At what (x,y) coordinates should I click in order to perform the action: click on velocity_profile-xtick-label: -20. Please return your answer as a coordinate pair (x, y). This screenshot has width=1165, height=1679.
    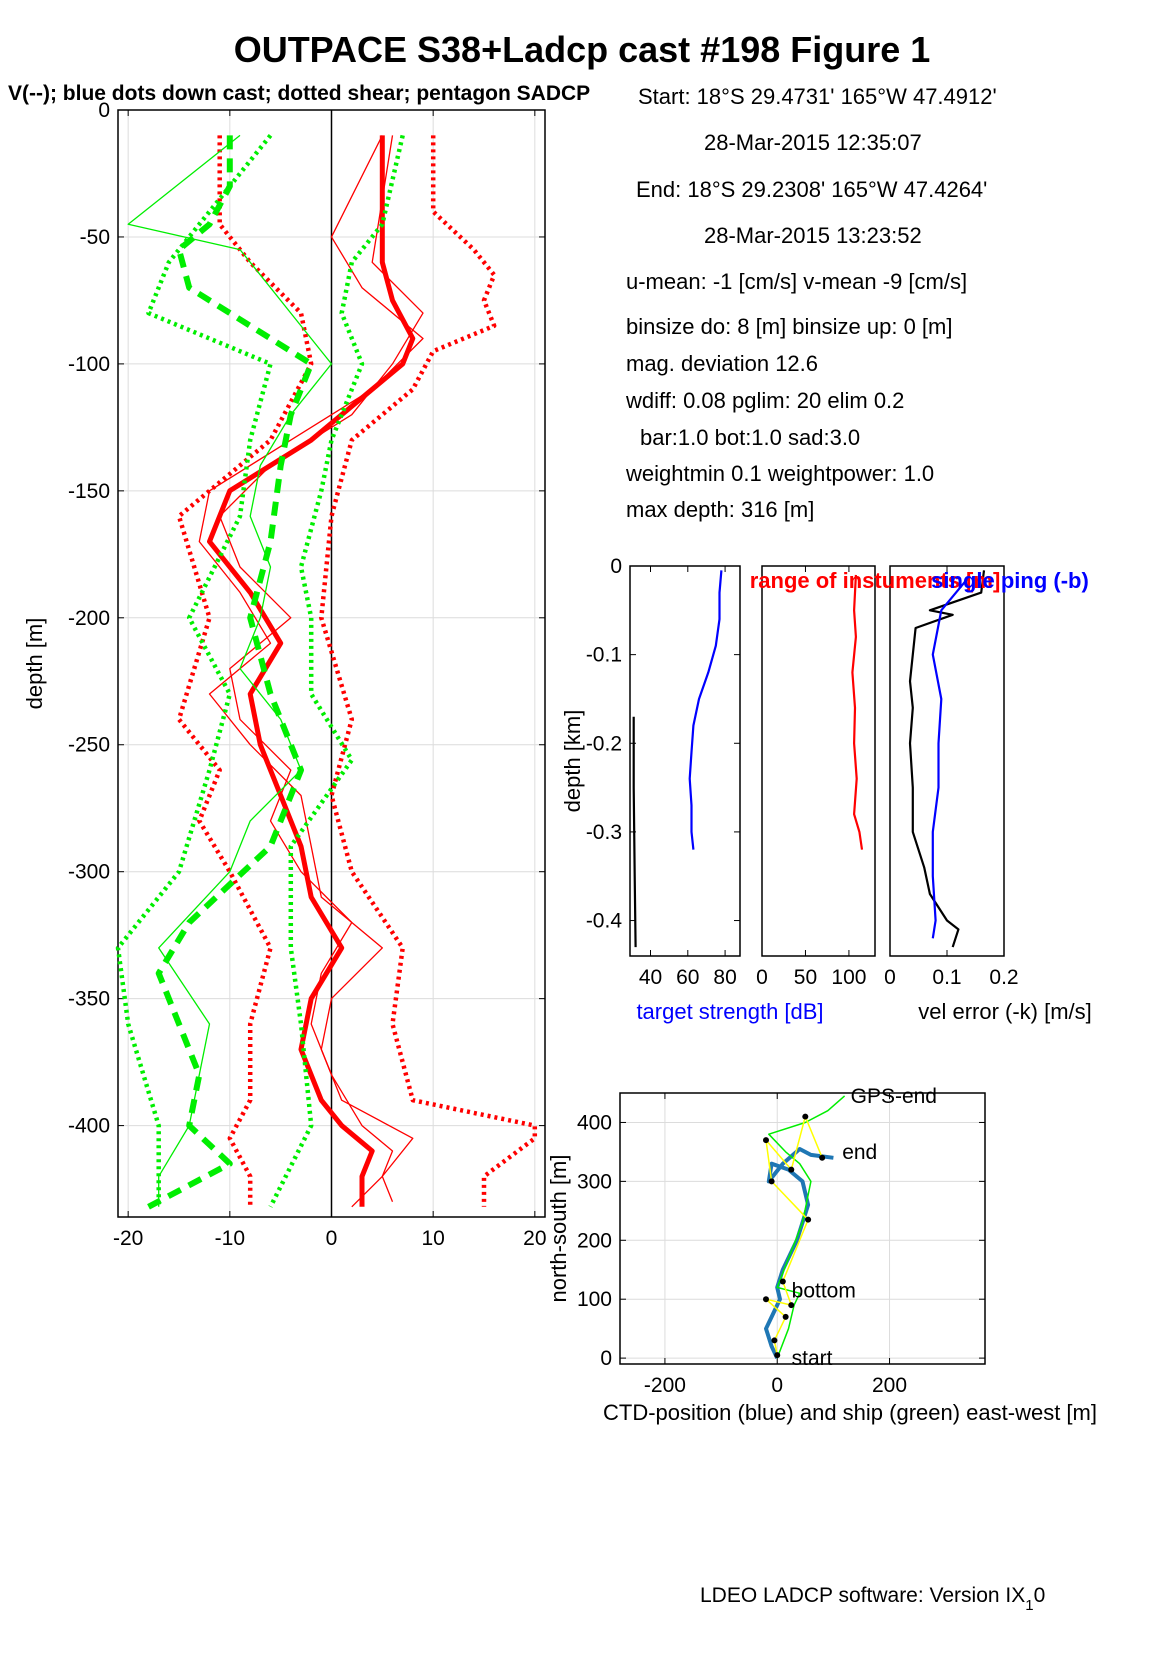
    Looking at the image, I should click on (128, 1238).